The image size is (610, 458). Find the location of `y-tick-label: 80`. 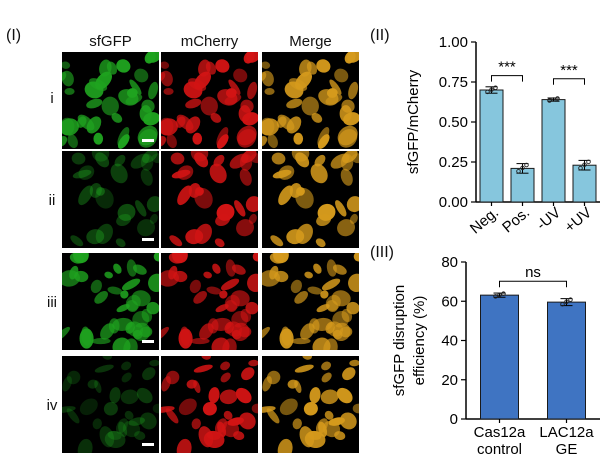

y-tick-label: 80 is located at coordinates (449, 262).